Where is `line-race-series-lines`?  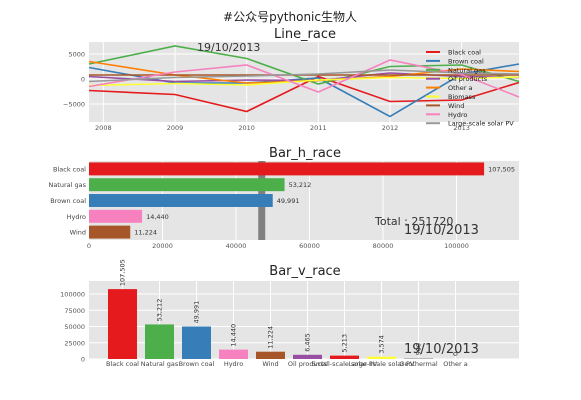
line-race-series-lines is located at coordinates (304, 81).